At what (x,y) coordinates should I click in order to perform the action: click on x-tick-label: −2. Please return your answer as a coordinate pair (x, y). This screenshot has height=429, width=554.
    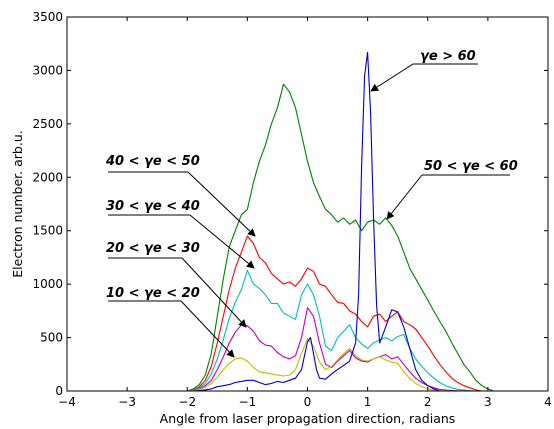
    Looking at the image, I should click on (187, 402).